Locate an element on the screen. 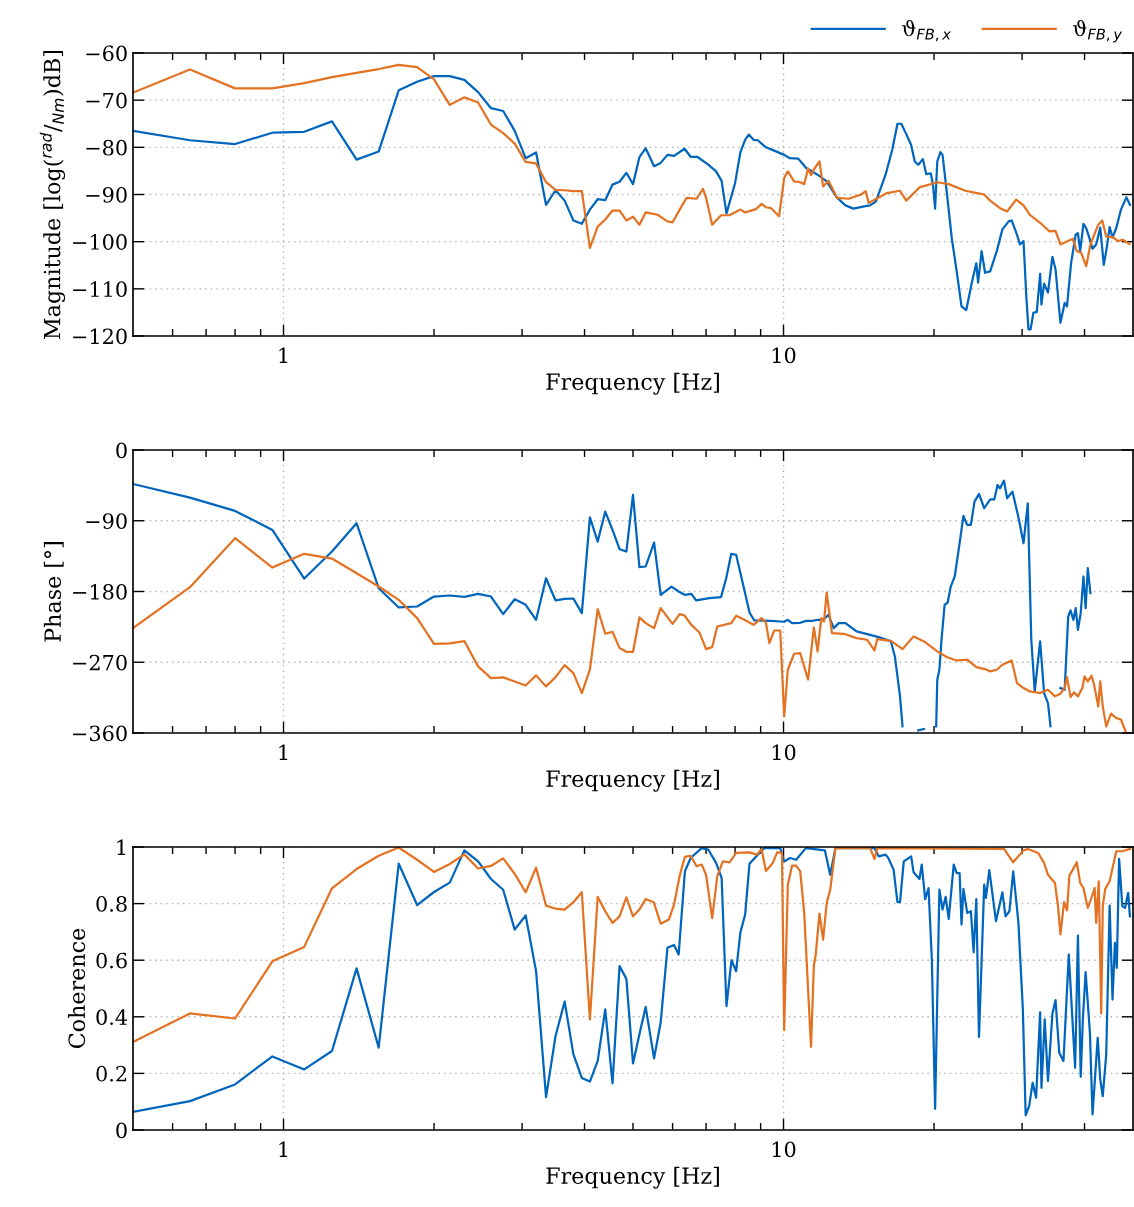 The height and width of the screenshot is (1207, 1134). y-tick-label: 1 is located at coordinates (121, 847).